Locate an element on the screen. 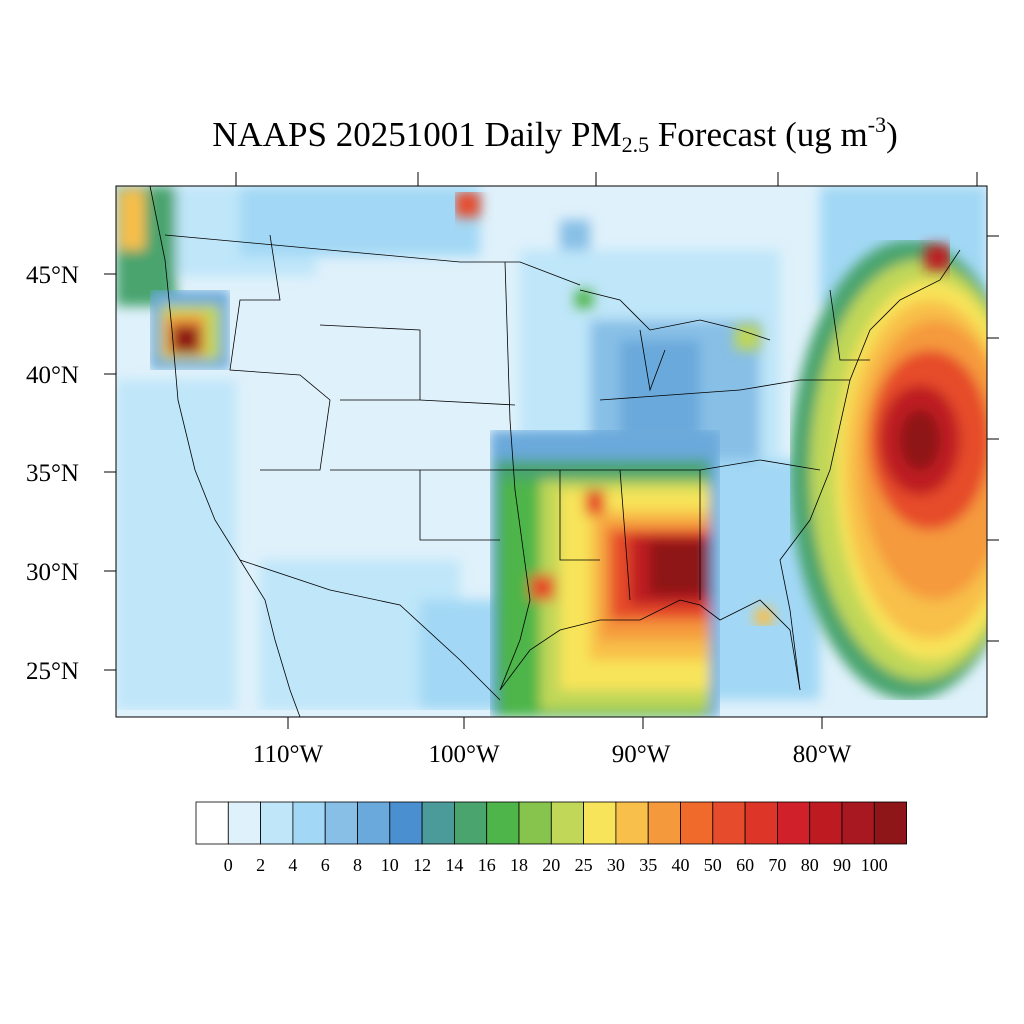 This screenshot has height=1024, width=1024. lon-label-90w: 90°W is located at coordinates (641, 754).